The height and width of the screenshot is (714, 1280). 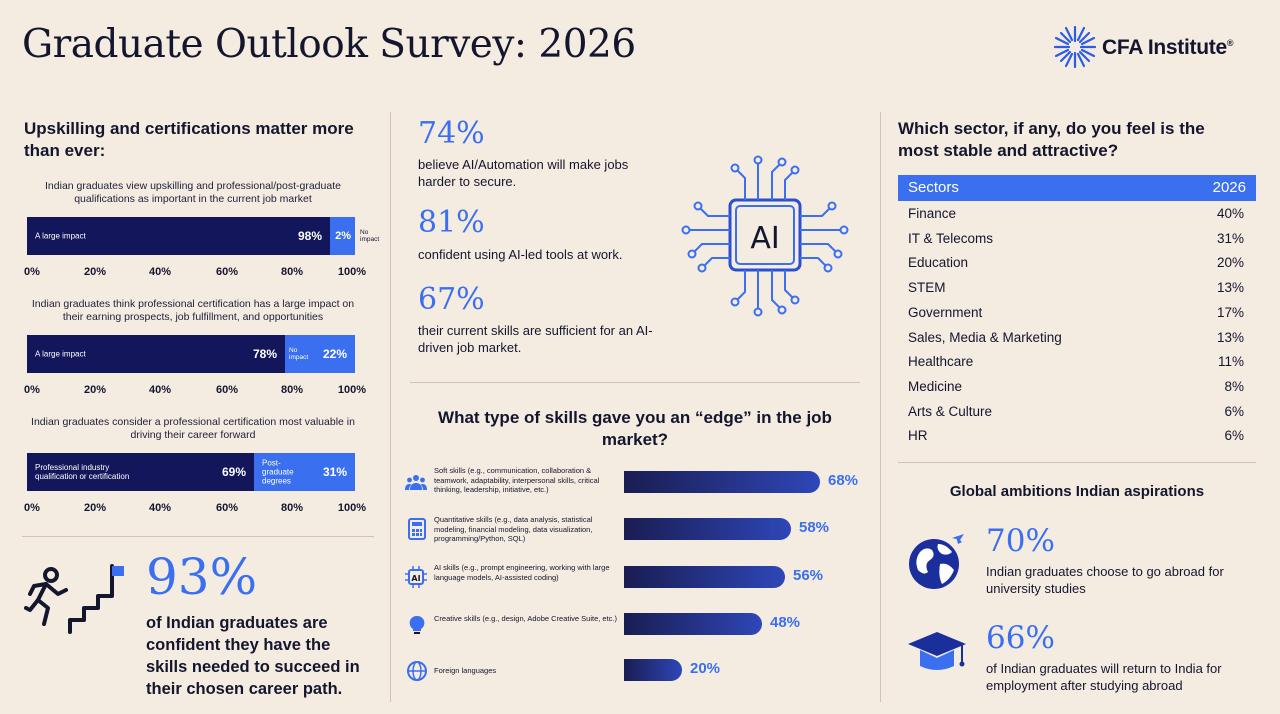 What do you see at coordinates (653, 670) in the screenshot?
I see `skill-languages-bar` at bounding box center [653, 670].